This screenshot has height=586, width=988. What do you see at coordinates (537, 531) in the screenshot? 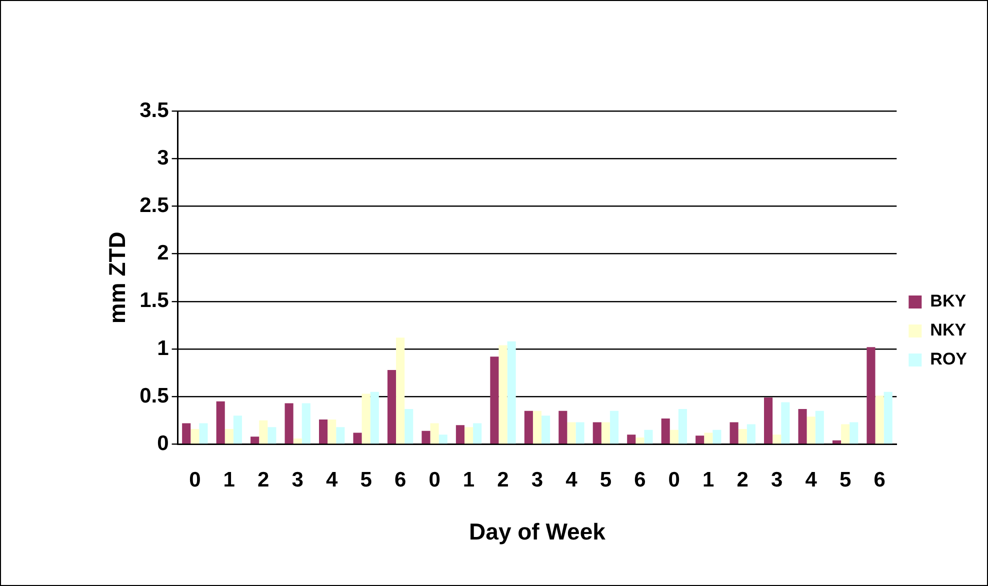
I see `x-axis-title: Day of Week` at bounding box center [537, 531].